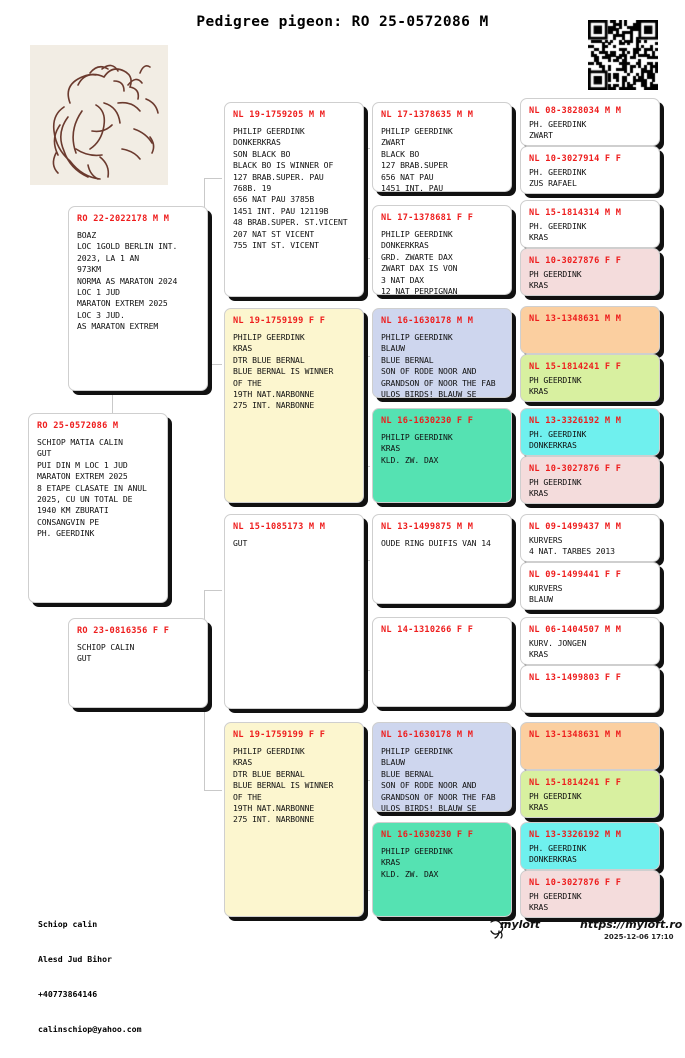 The width and height of the screenshot is (685, 1058). I want to click on card-gen4-16: NL 10-3027876 F F PH GEERDINK KRAS, so click(590, 894).